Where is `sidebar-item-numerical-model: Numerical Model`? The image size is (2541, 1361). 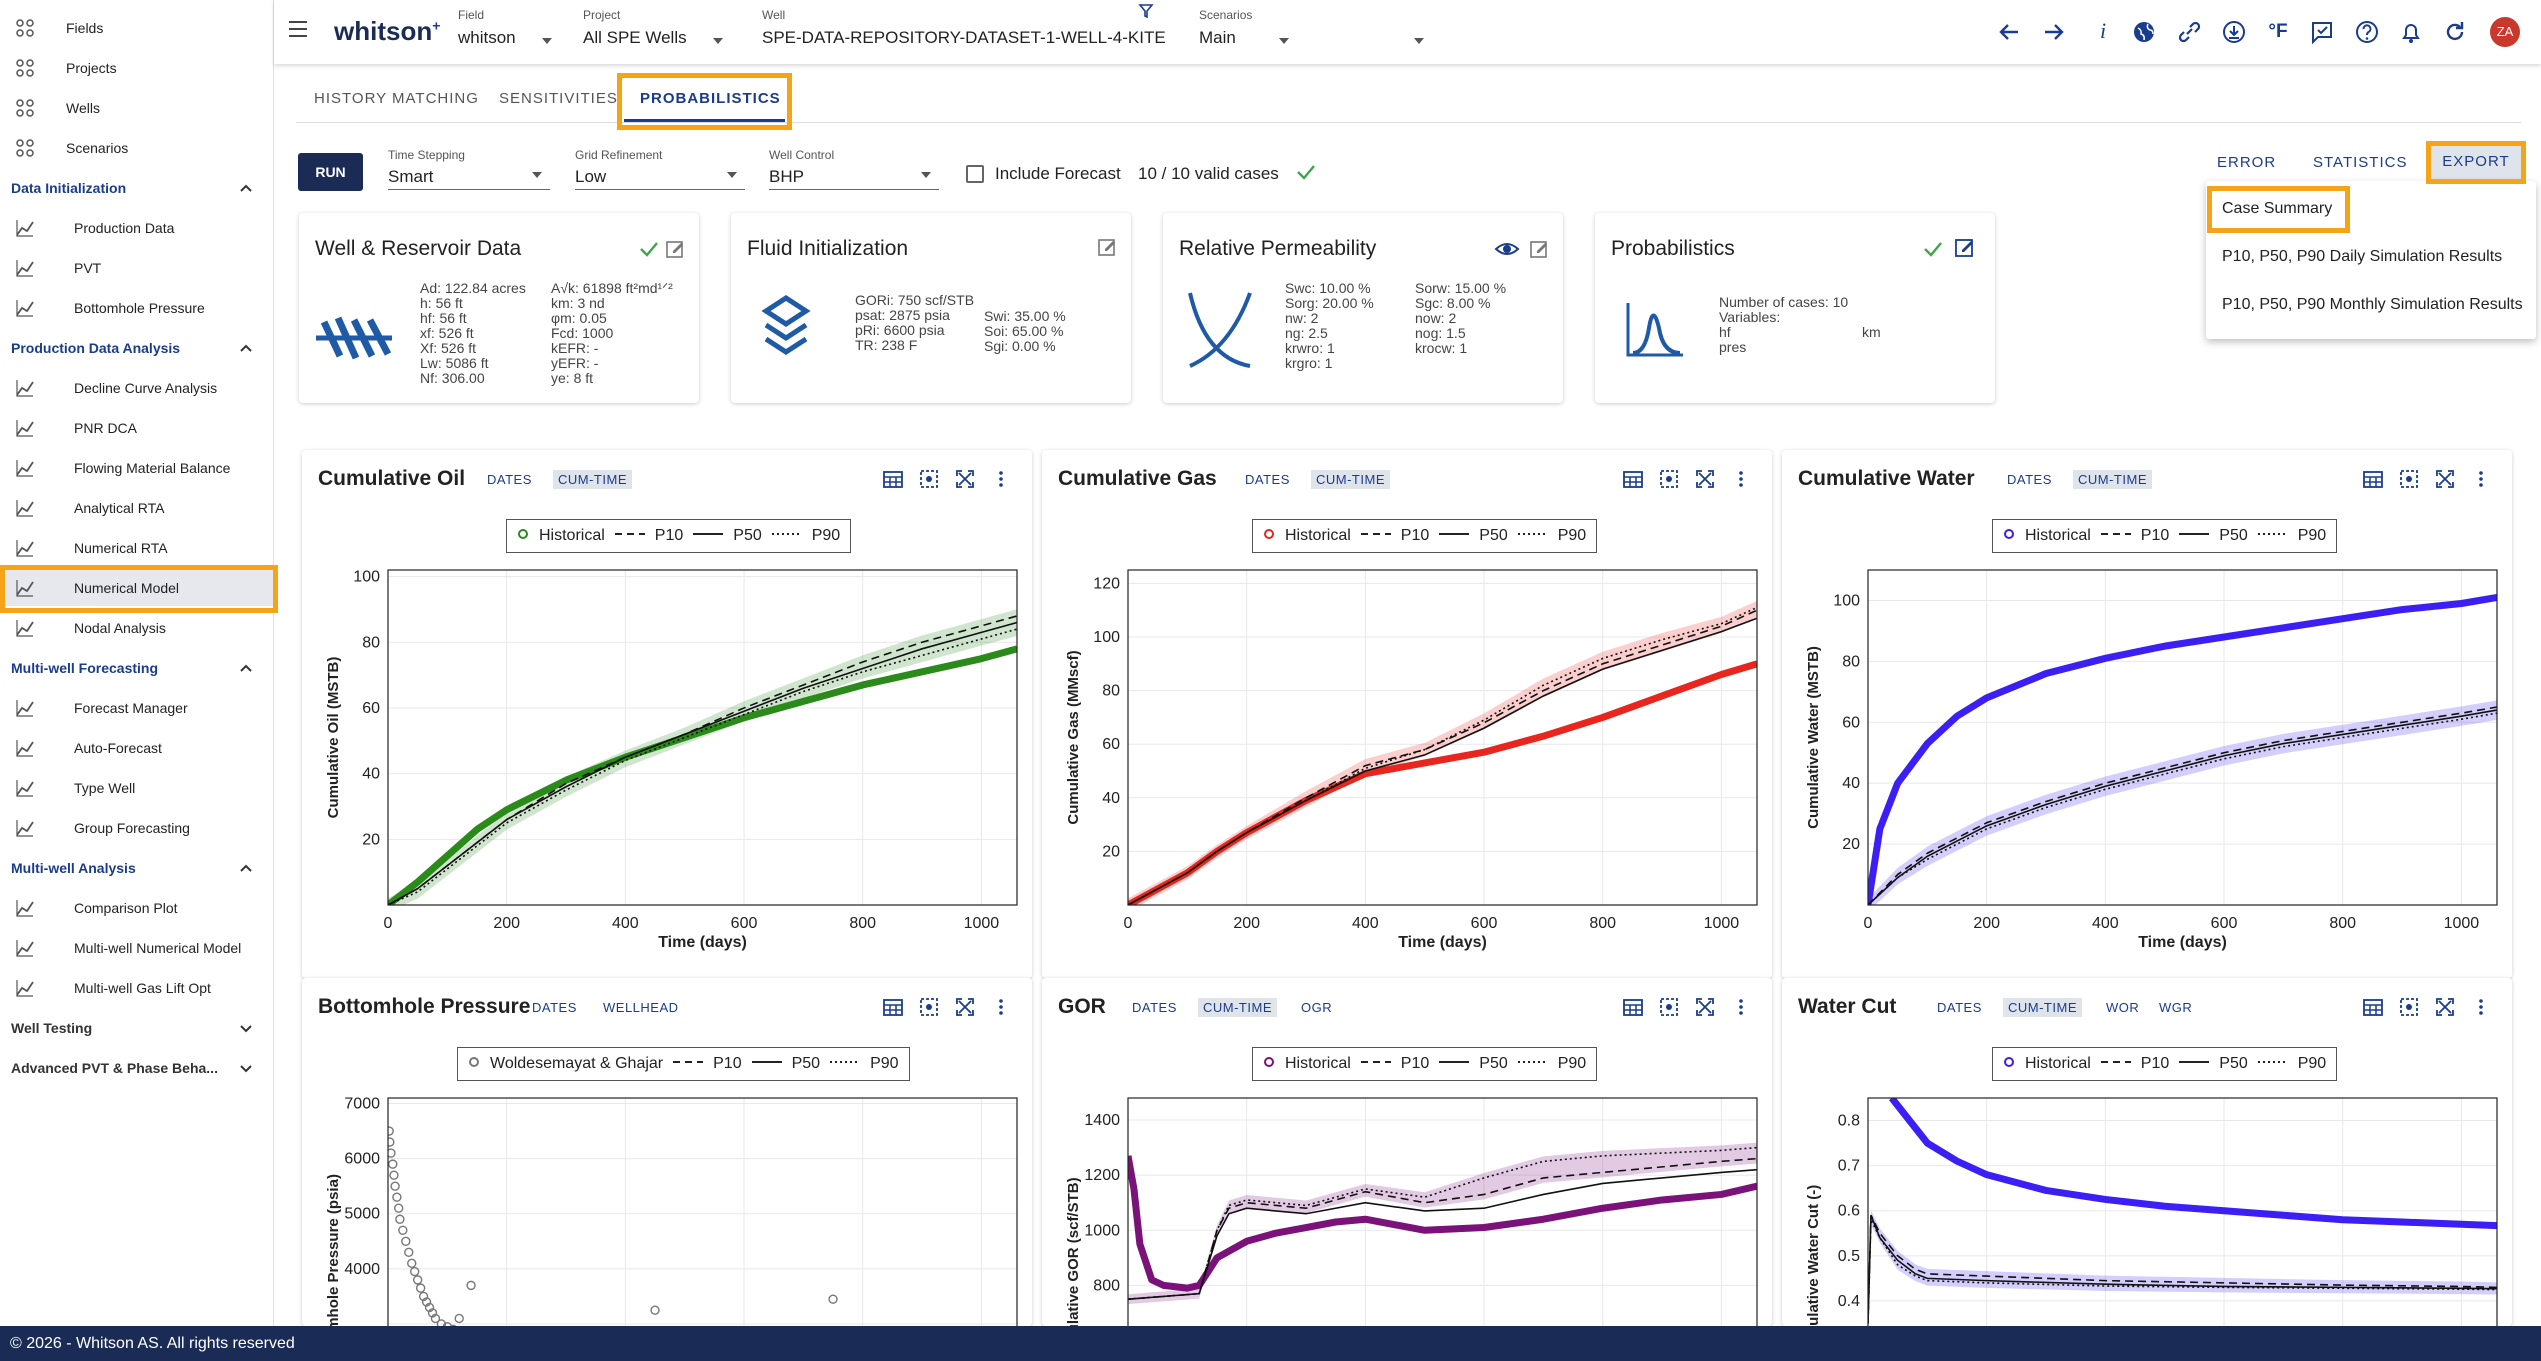 sidebar-item-numerical-model: Numerical Model is located at coordinates (137, 588).